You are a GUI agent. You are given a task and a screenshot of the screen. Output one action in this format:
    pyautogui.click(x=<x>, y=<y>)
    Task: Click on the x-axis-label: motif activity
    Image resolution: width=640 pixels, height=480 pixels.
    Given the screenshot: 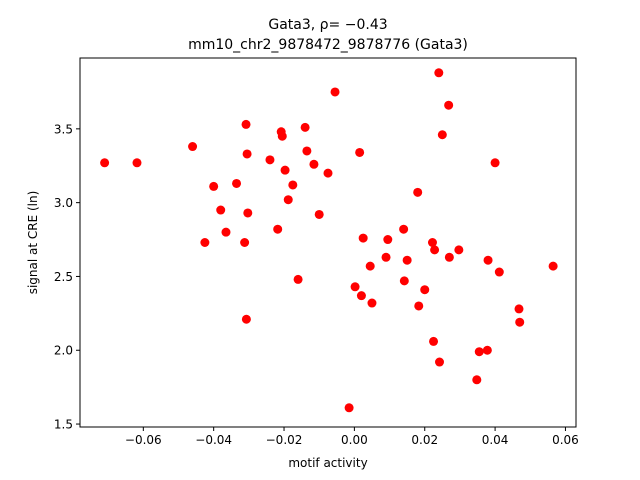 What is the action you would take?
    pyautogui.click(x=327, y=463)
    